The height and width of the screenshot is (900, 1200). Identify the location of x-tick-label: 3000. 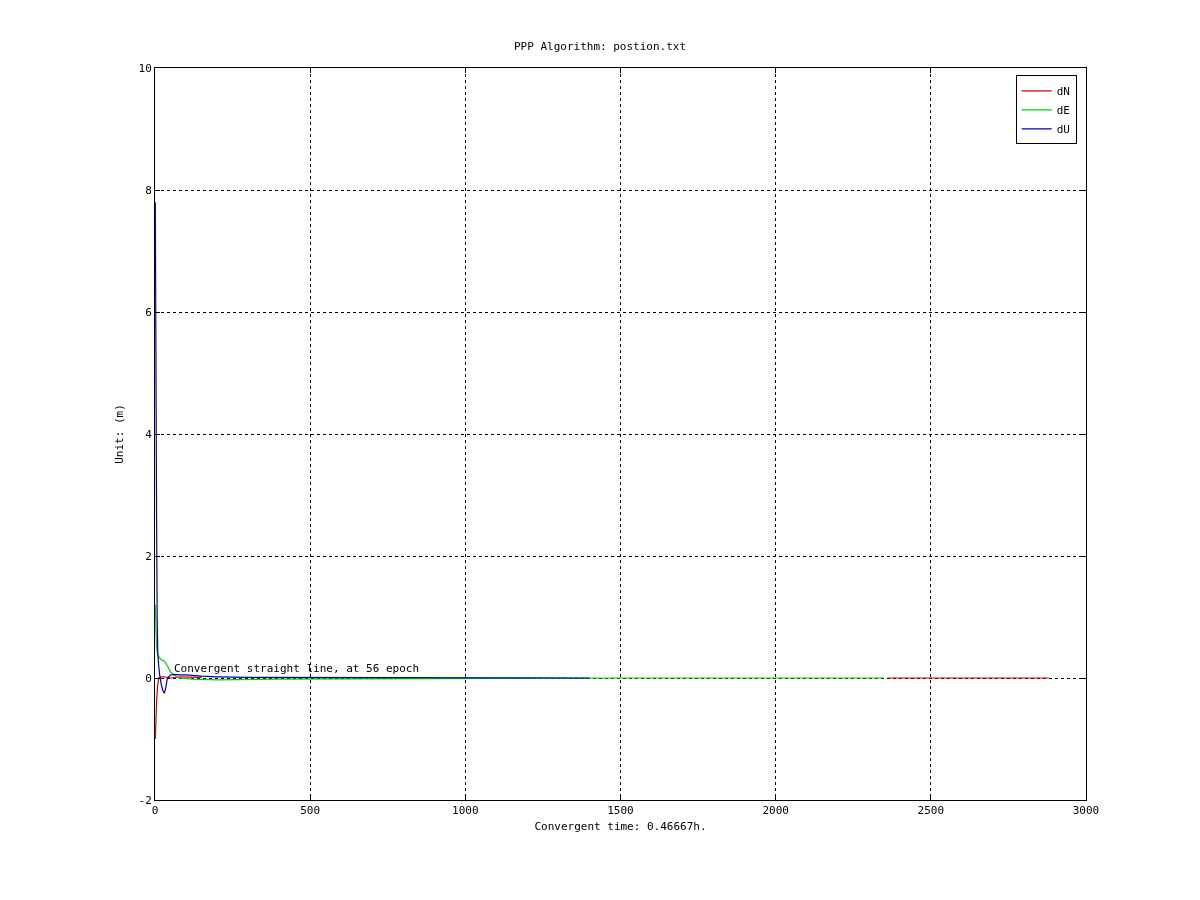
(1086, 811).